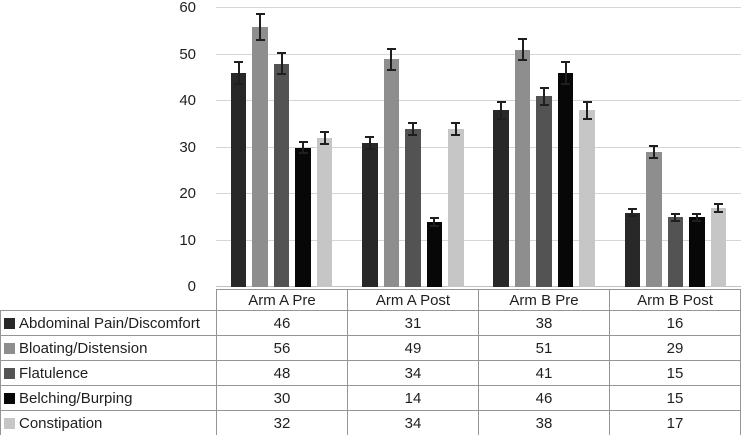 This screenshot has width=744, height=435. What do you see at coordinates (282, 398) in the screenshot?
I see `value-cell: 30` at bounding box center [282, 398].